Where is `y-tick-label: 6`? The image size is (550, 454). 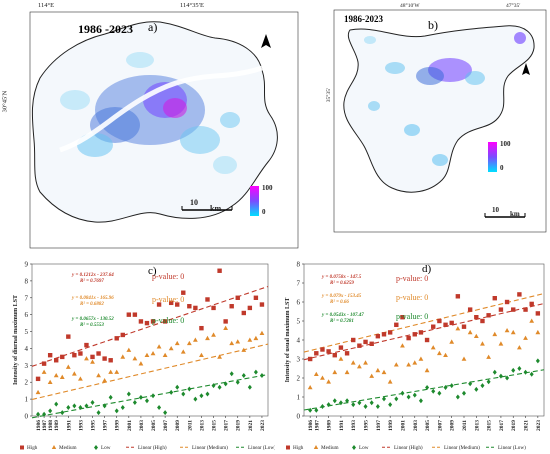
y-tick-label: 6 is located at coordinates (27, 315).